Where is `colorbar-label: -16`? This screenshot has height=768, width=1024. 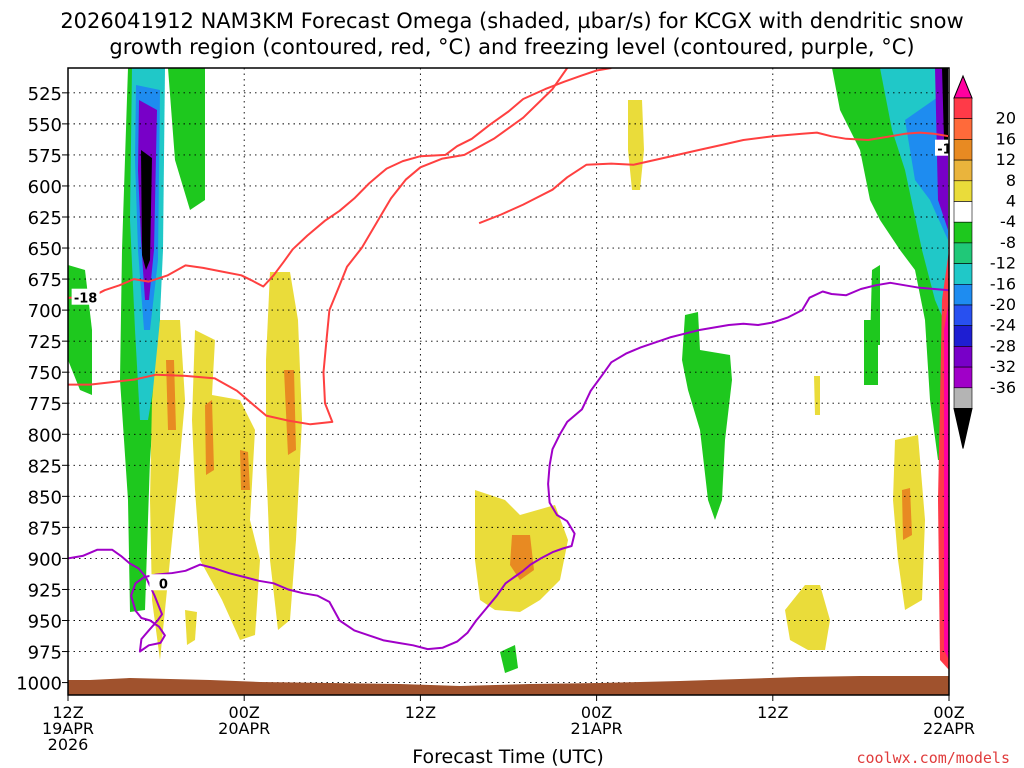 colorbar-label: -16 is located at coordinates (1003, 283).